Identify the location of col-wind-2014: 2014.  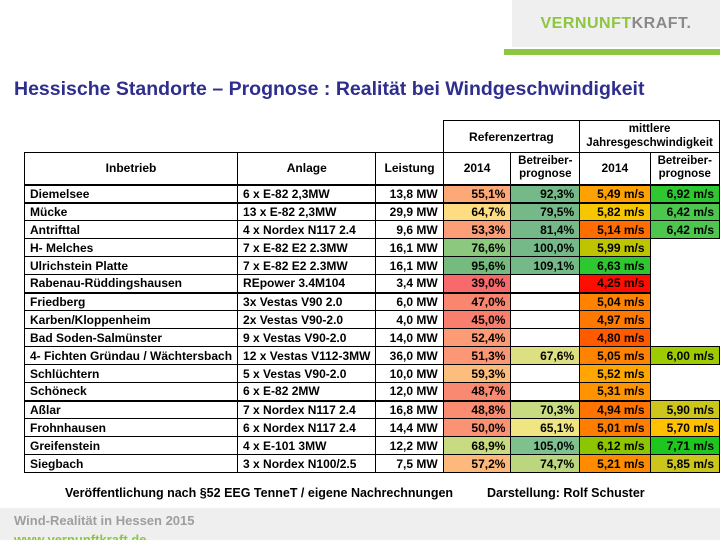
(615, 169).